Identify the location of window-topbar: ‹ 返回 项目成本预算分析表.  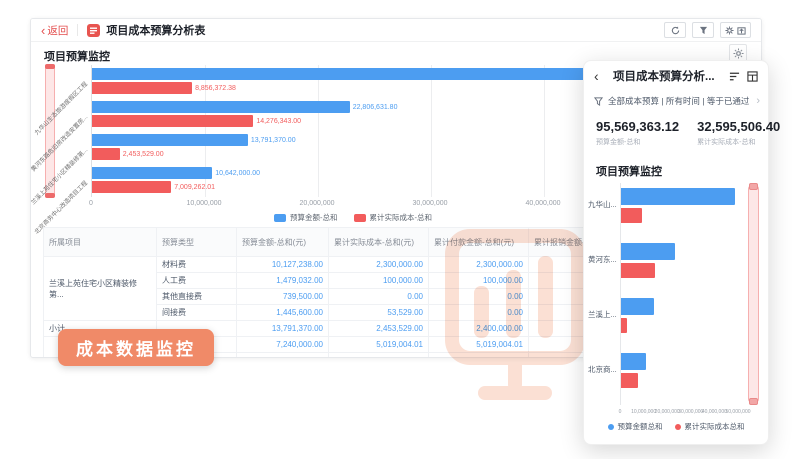
(396, 30).